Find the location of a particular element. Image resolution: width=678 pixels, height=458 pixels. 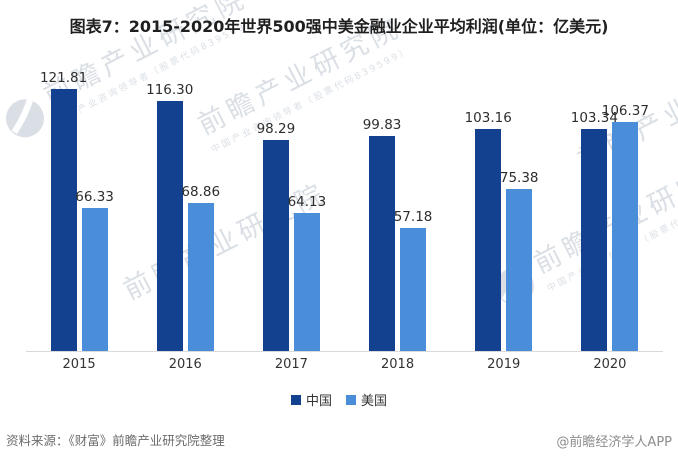

bar-group-2015: 121.81 66.33 is located at coordinates (77, 210).